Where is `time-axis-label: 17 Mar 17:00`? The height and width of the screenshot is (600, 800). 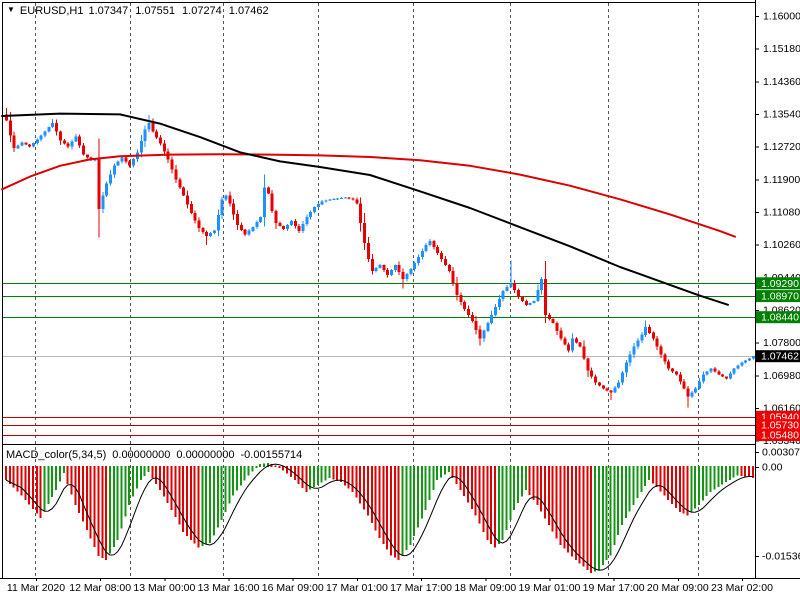 time-axis-label: 17 Mar 17:00 is located at coordinates (421, 588).